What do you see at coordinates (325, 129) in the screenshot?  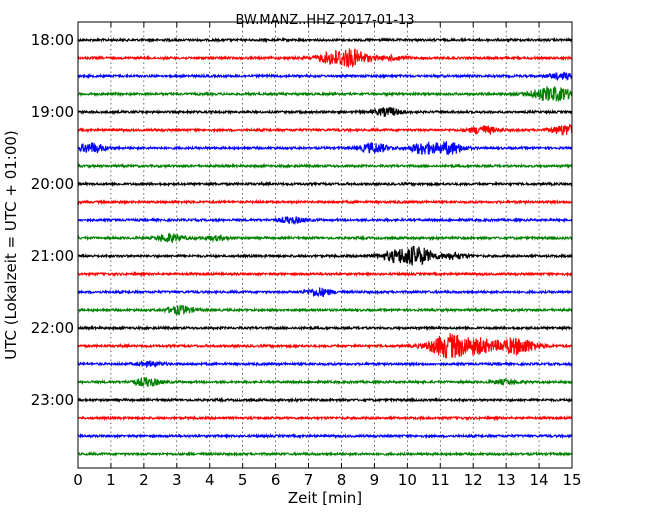 I see `trace-1915` at bounding box center [325, 129].